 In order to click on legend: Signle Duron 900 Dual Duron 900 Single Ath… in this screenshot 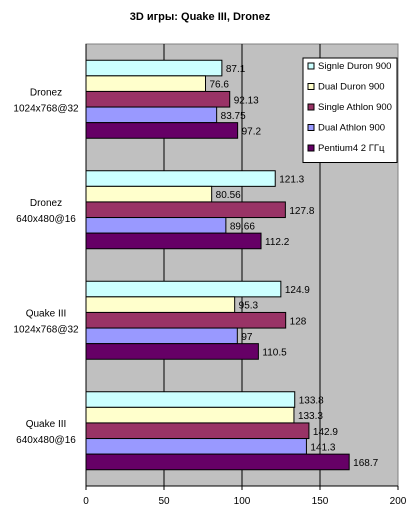, I will do `click(350, 110)`.